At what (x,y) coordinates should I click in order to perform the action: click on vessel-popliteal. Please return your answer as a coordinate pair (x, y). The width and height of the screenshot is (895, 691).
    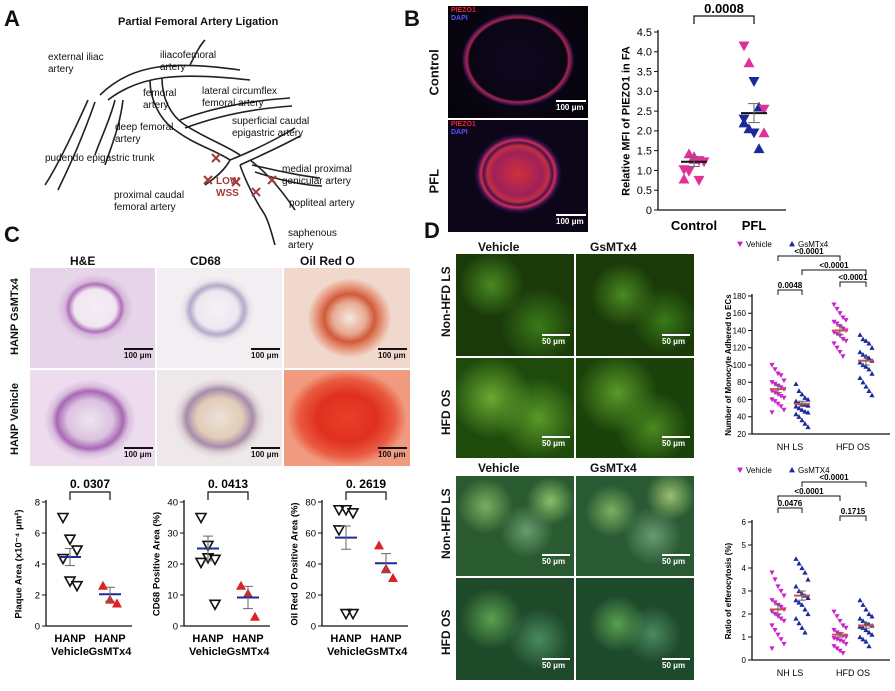
    Looking at the image, I should click on (286, 171).